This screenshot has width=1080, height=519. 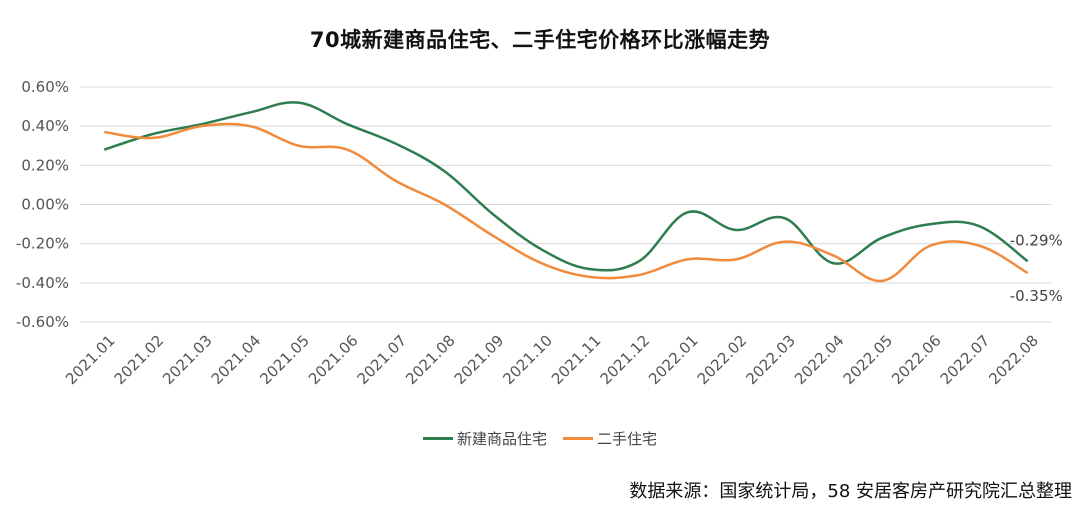 I want to click on legend-label: 二手住宅, so click(x=627, y=439).